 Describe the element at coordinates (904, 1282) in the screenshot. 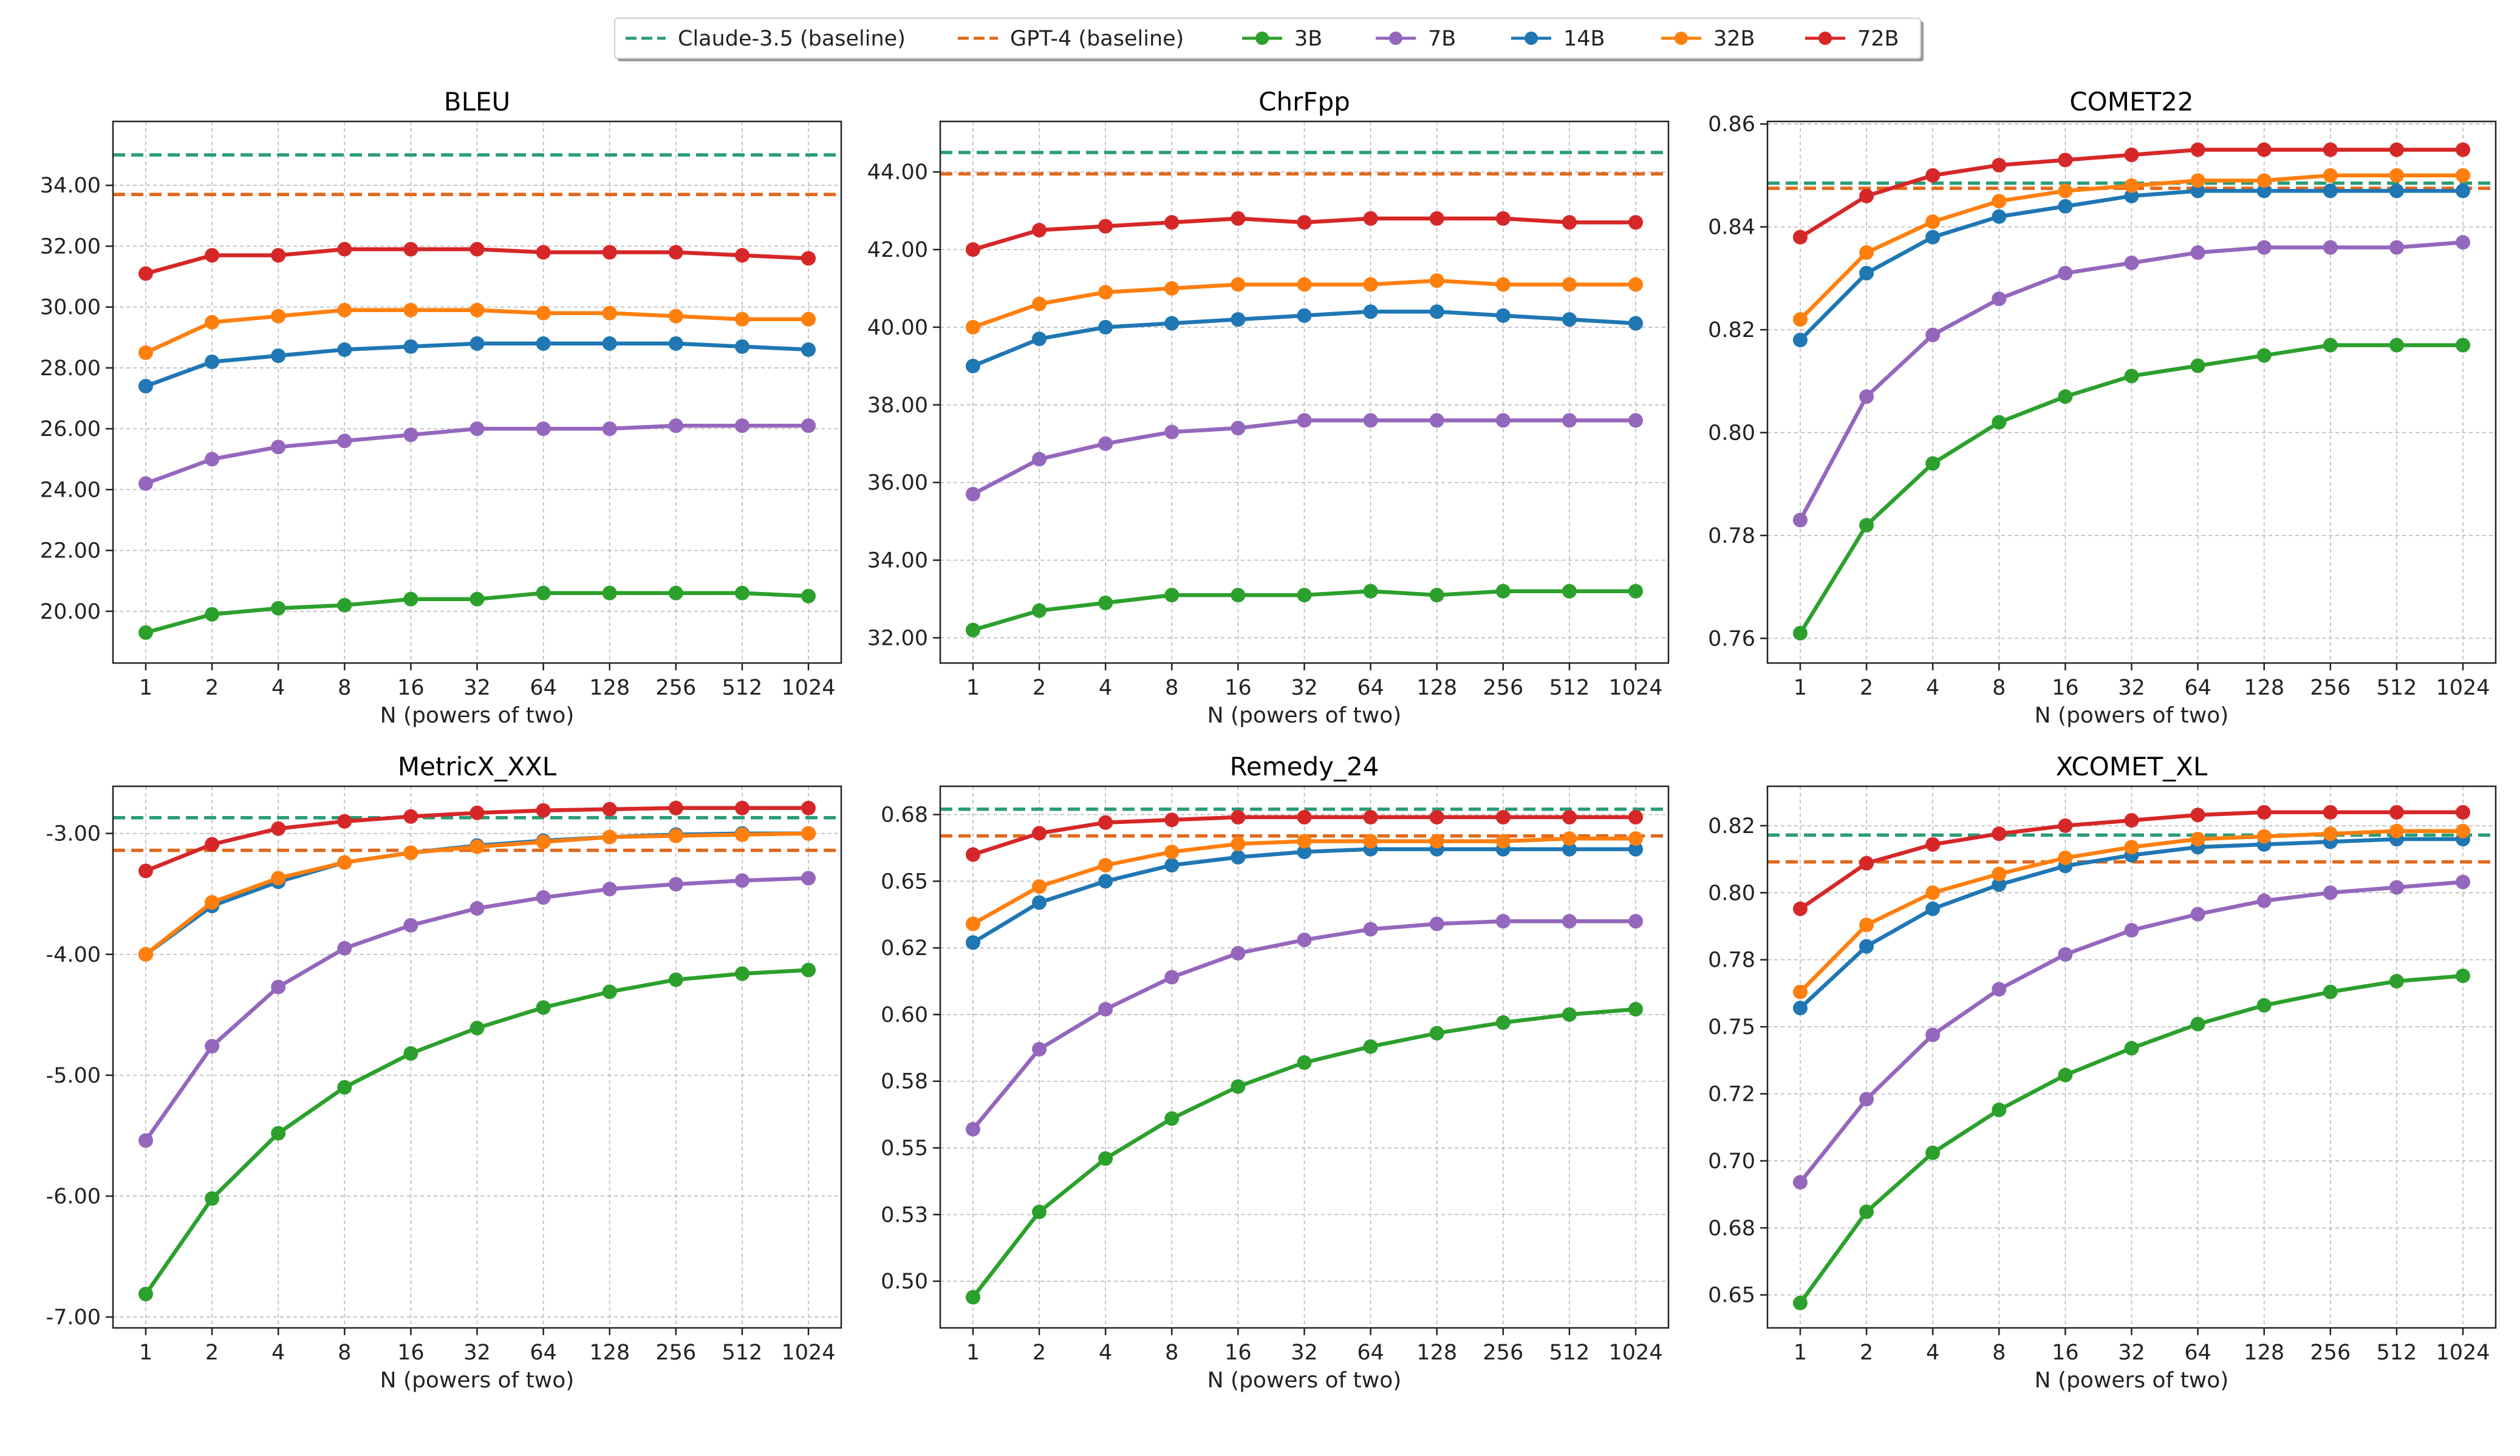

I see `y-tick-label: 0.50` at that location.